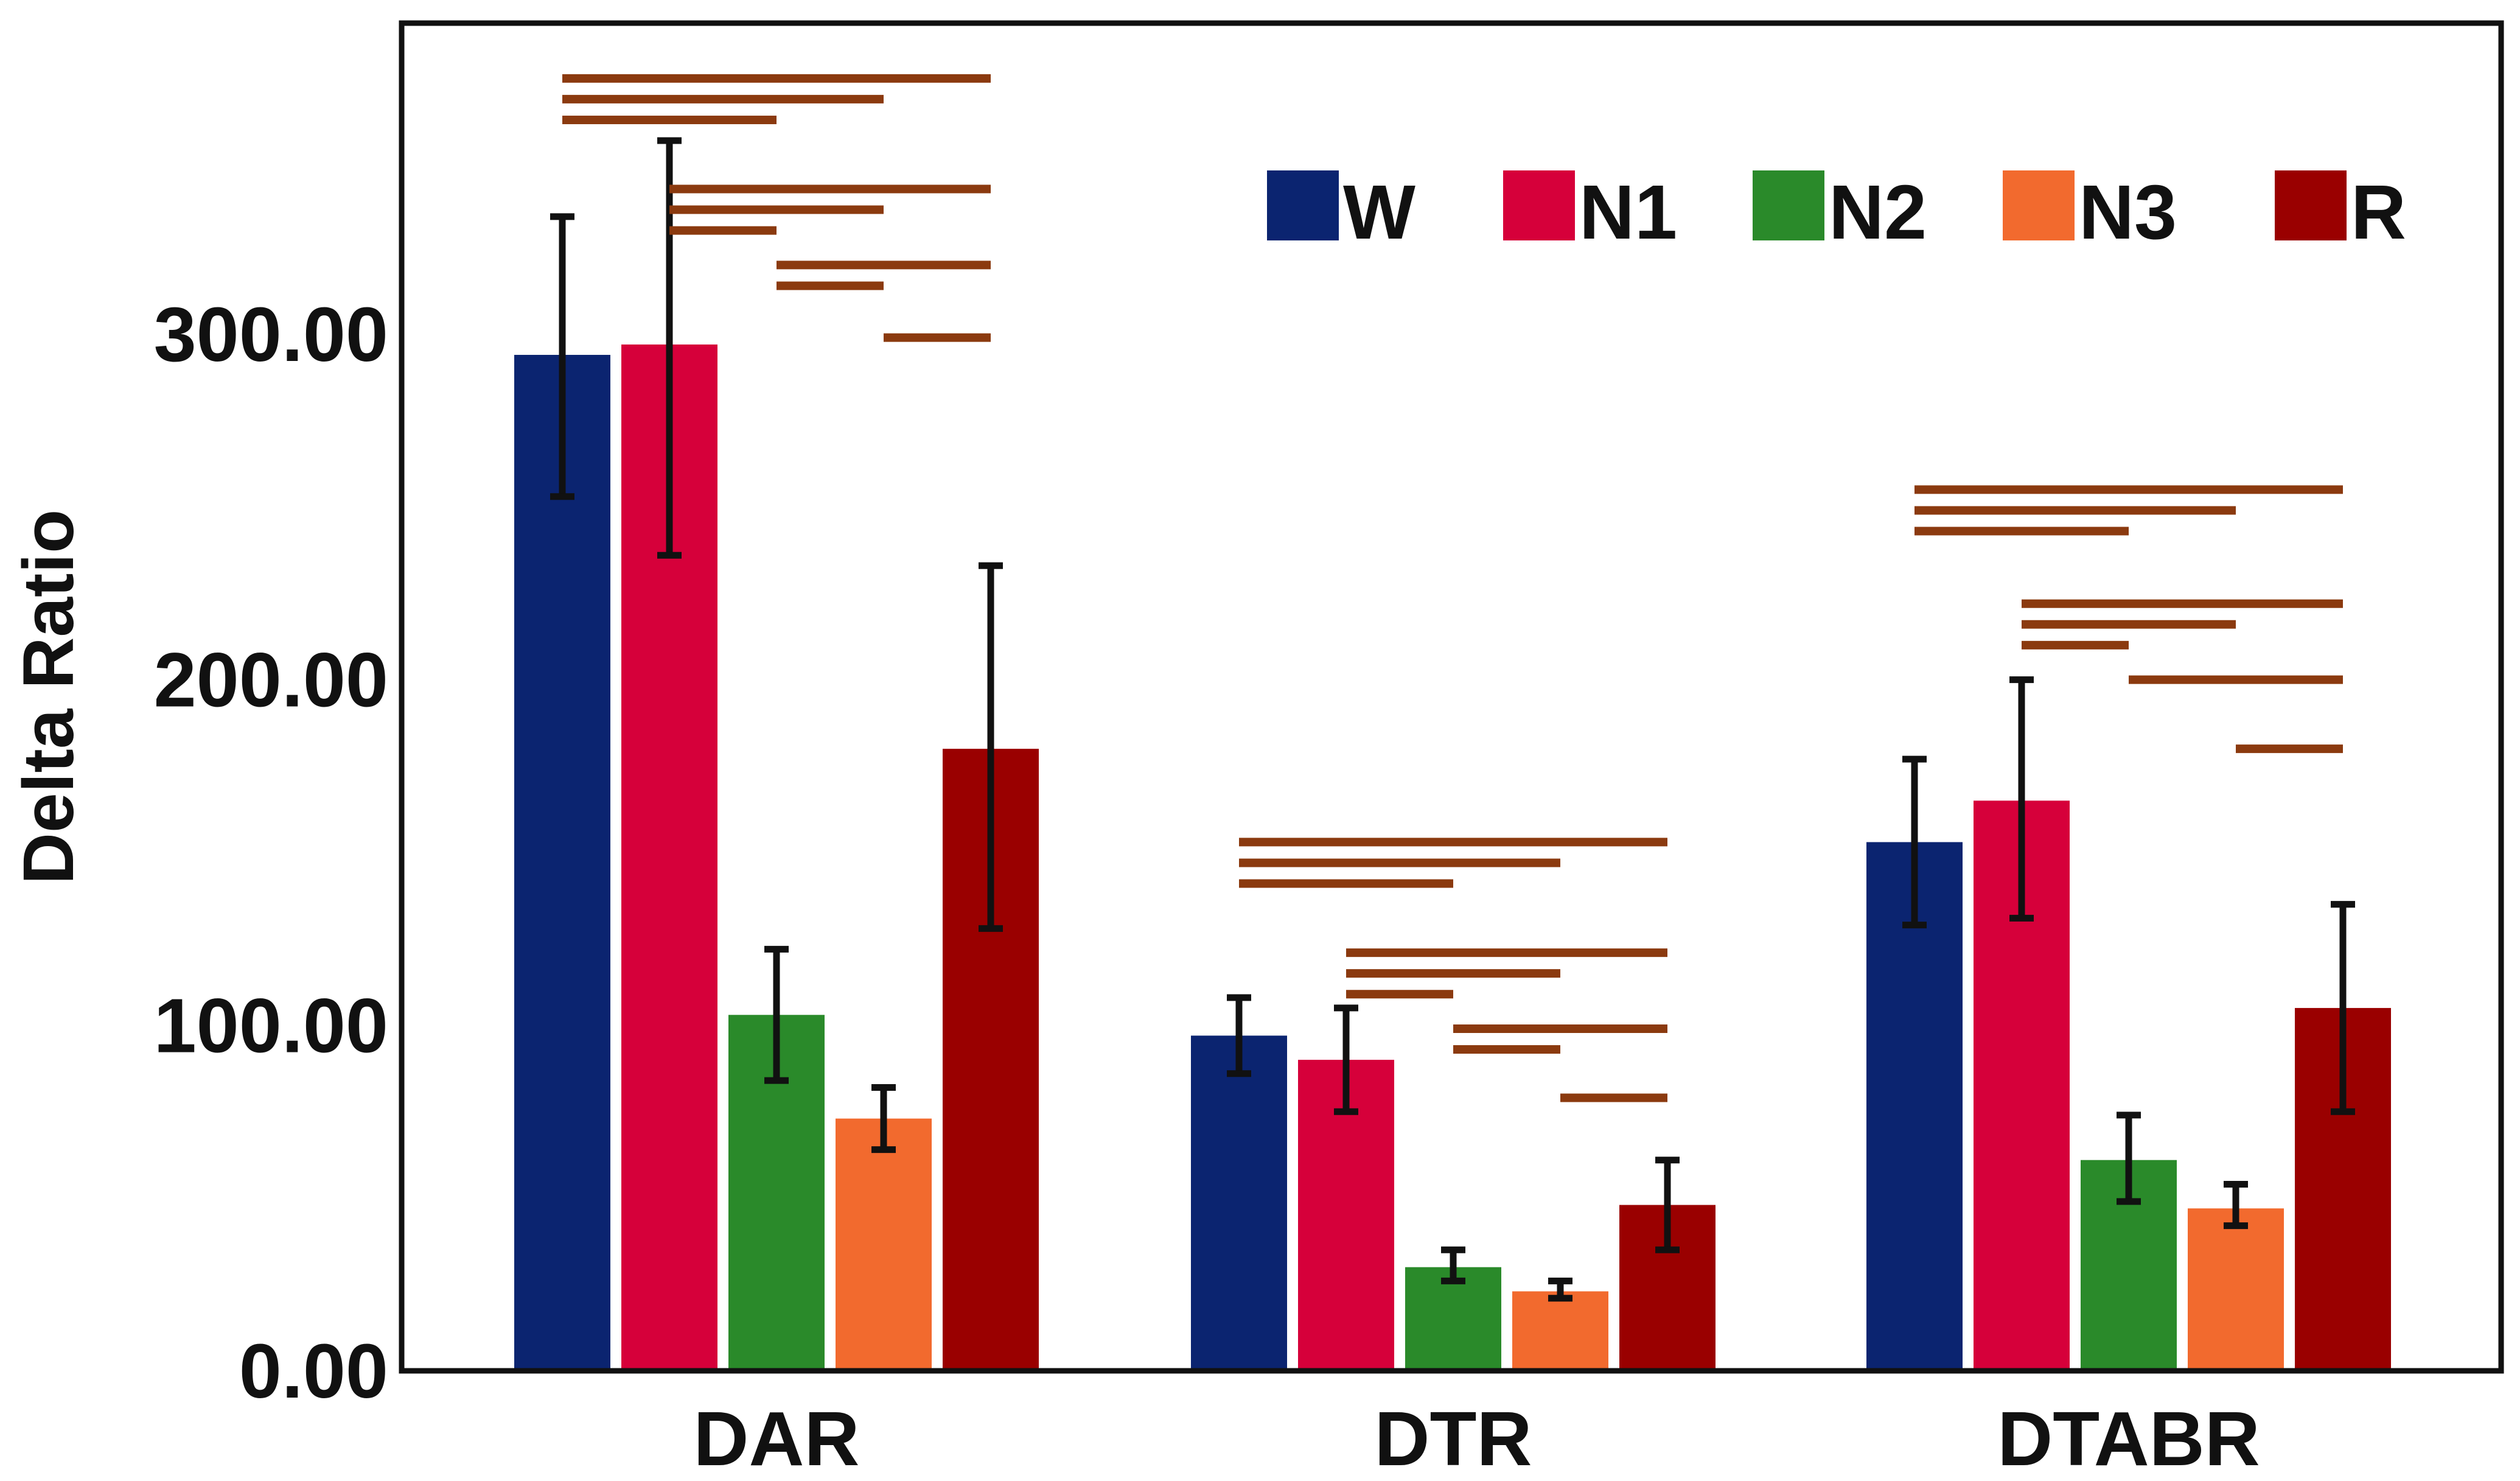  I want to click on error-bar-dtabr-w, so click(1914, 842).